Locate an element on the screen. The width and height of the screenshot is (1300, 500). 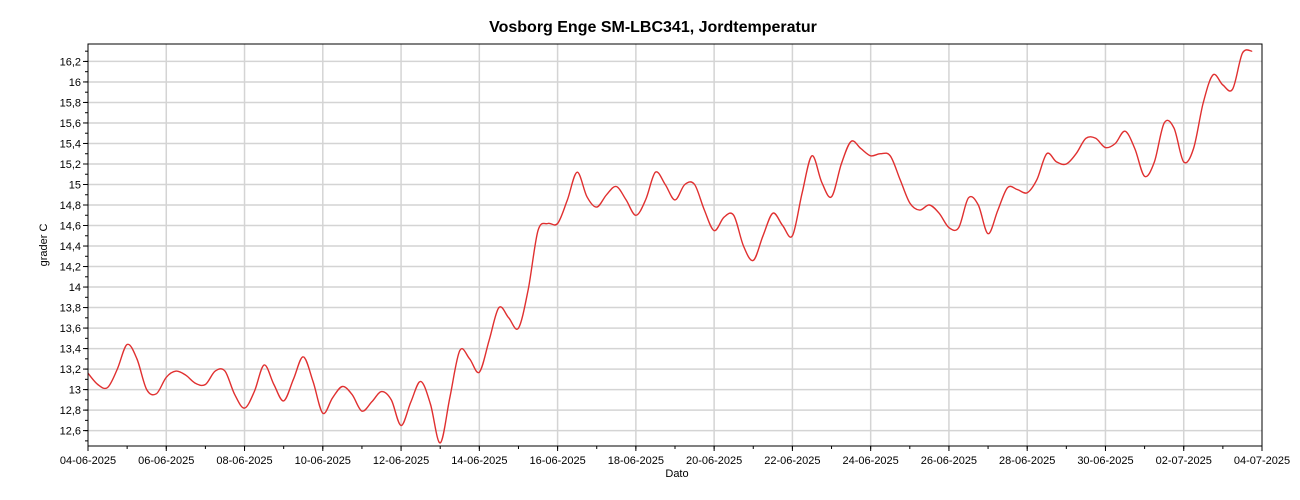
x-tick-label: 30-06-2025 is located at coordinates (1105, 461).